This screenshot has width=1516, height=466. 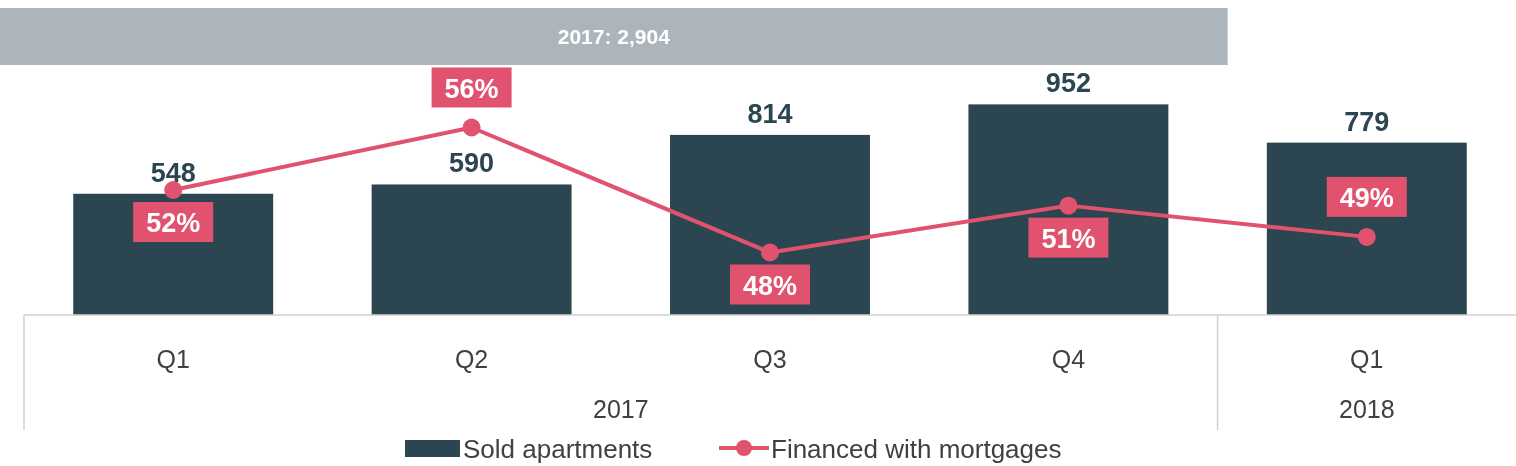 I want to click on data-label: 952, so click(x=1068, y=83).